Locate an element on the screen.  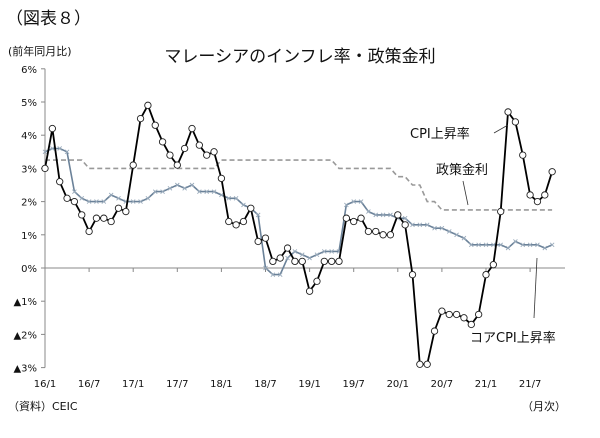
y-tick-label: ▲3% is located at coordinates (25, 369).